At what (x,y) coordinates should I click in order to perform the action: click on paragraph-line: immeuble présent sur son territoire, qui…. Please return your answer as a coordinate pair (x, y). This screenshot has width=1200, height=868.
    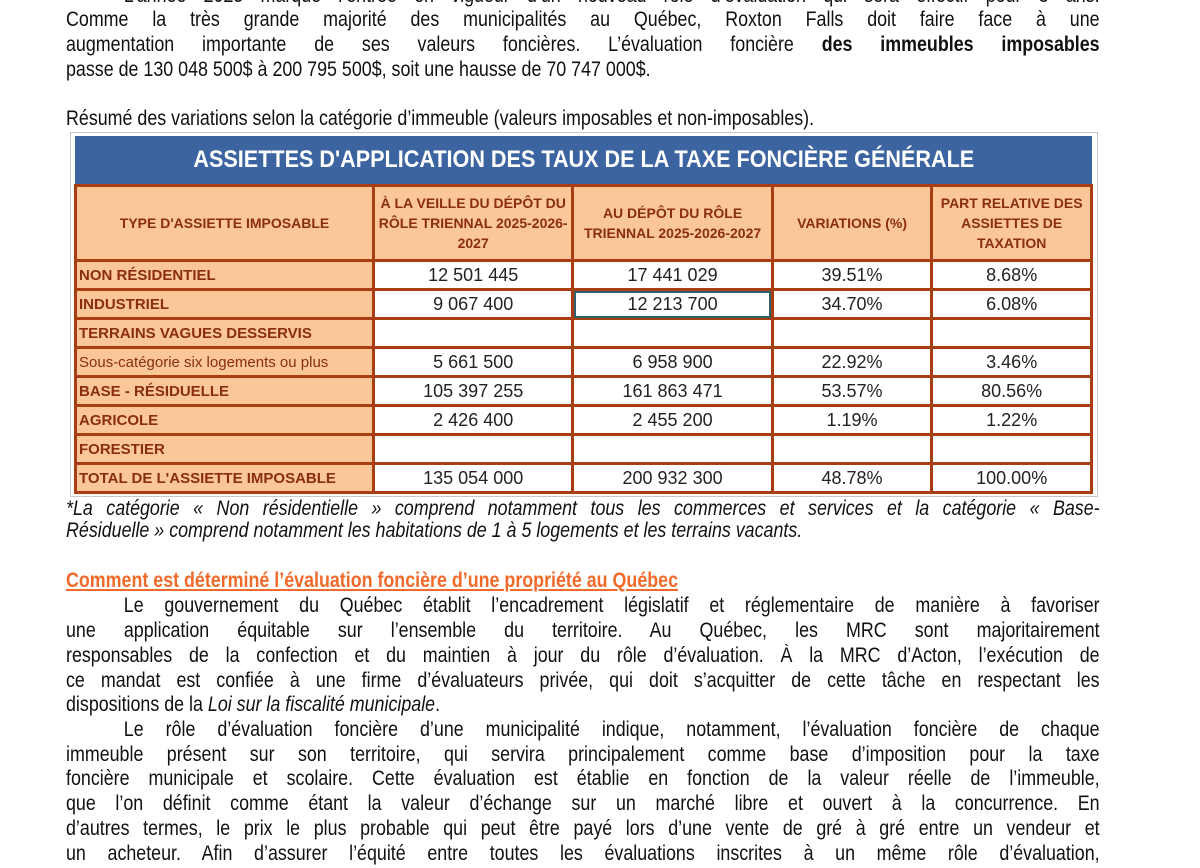
    Looking at the image, I should click on (583, 754).